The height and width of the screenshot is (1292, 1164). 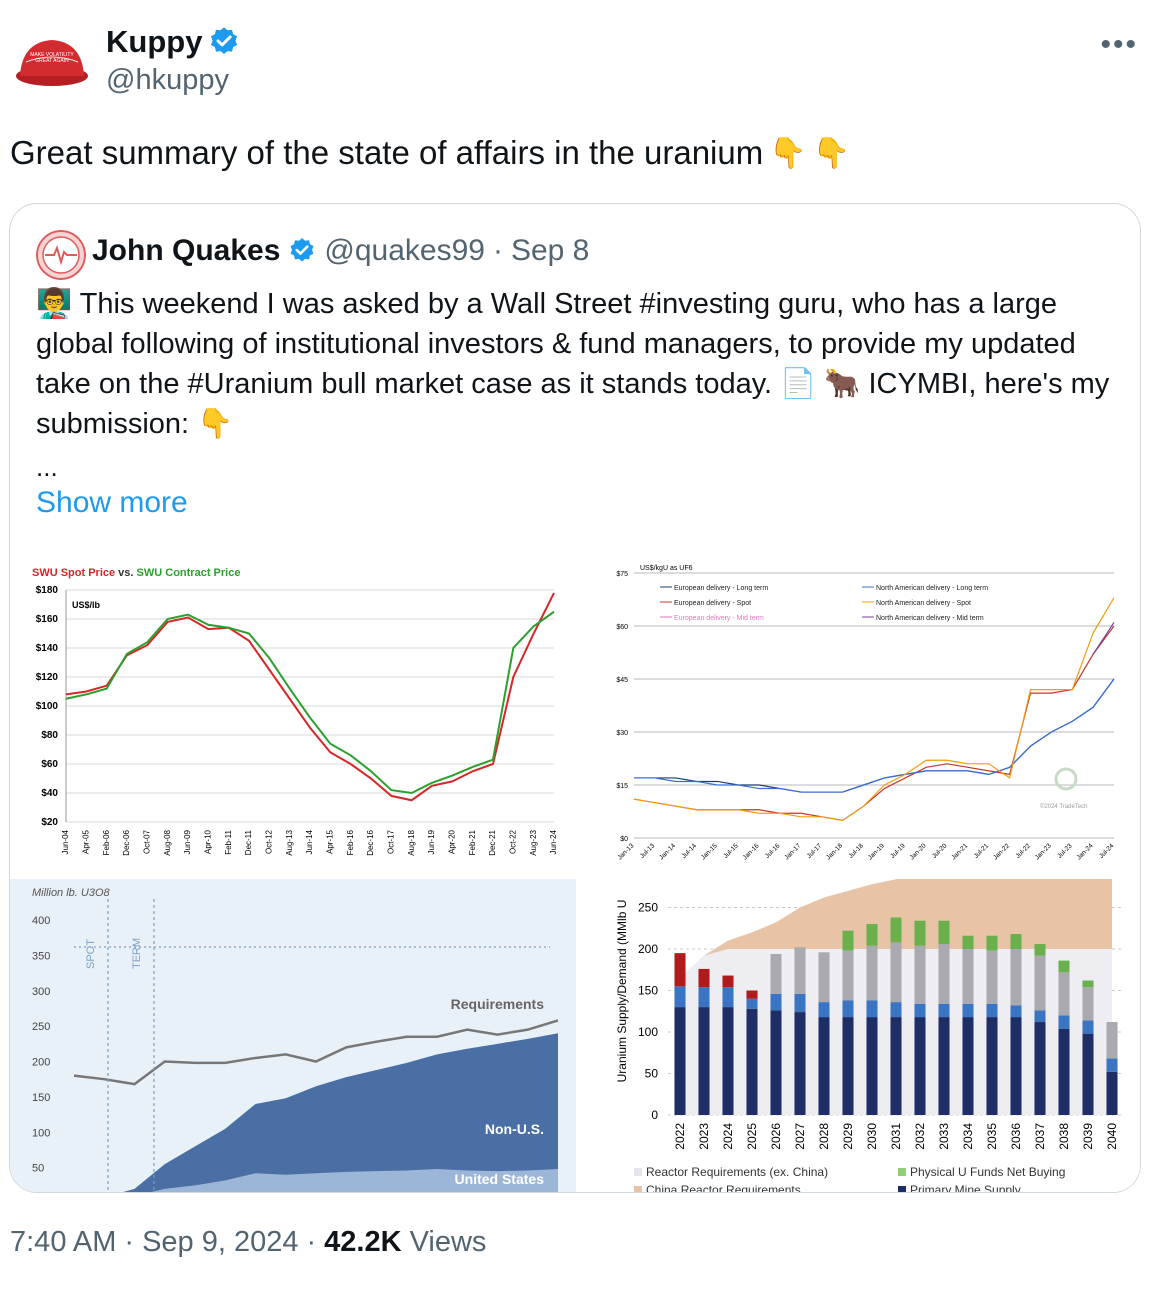 I want to click on y-tick-label: $40, so click(x=49, y=793).